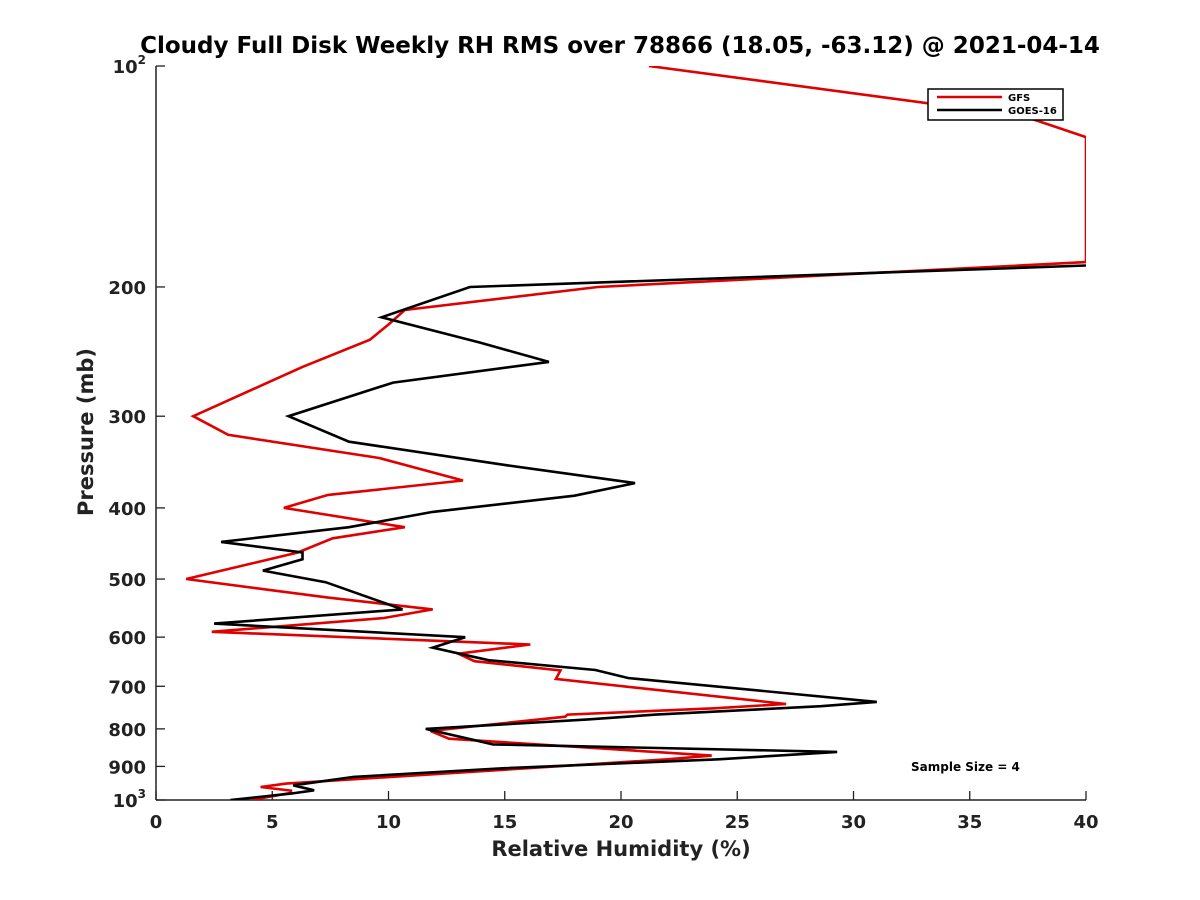 Image resolution: width=1200 pixels, height=900 pixels. I want to click on legend-box, so click(995, 104).